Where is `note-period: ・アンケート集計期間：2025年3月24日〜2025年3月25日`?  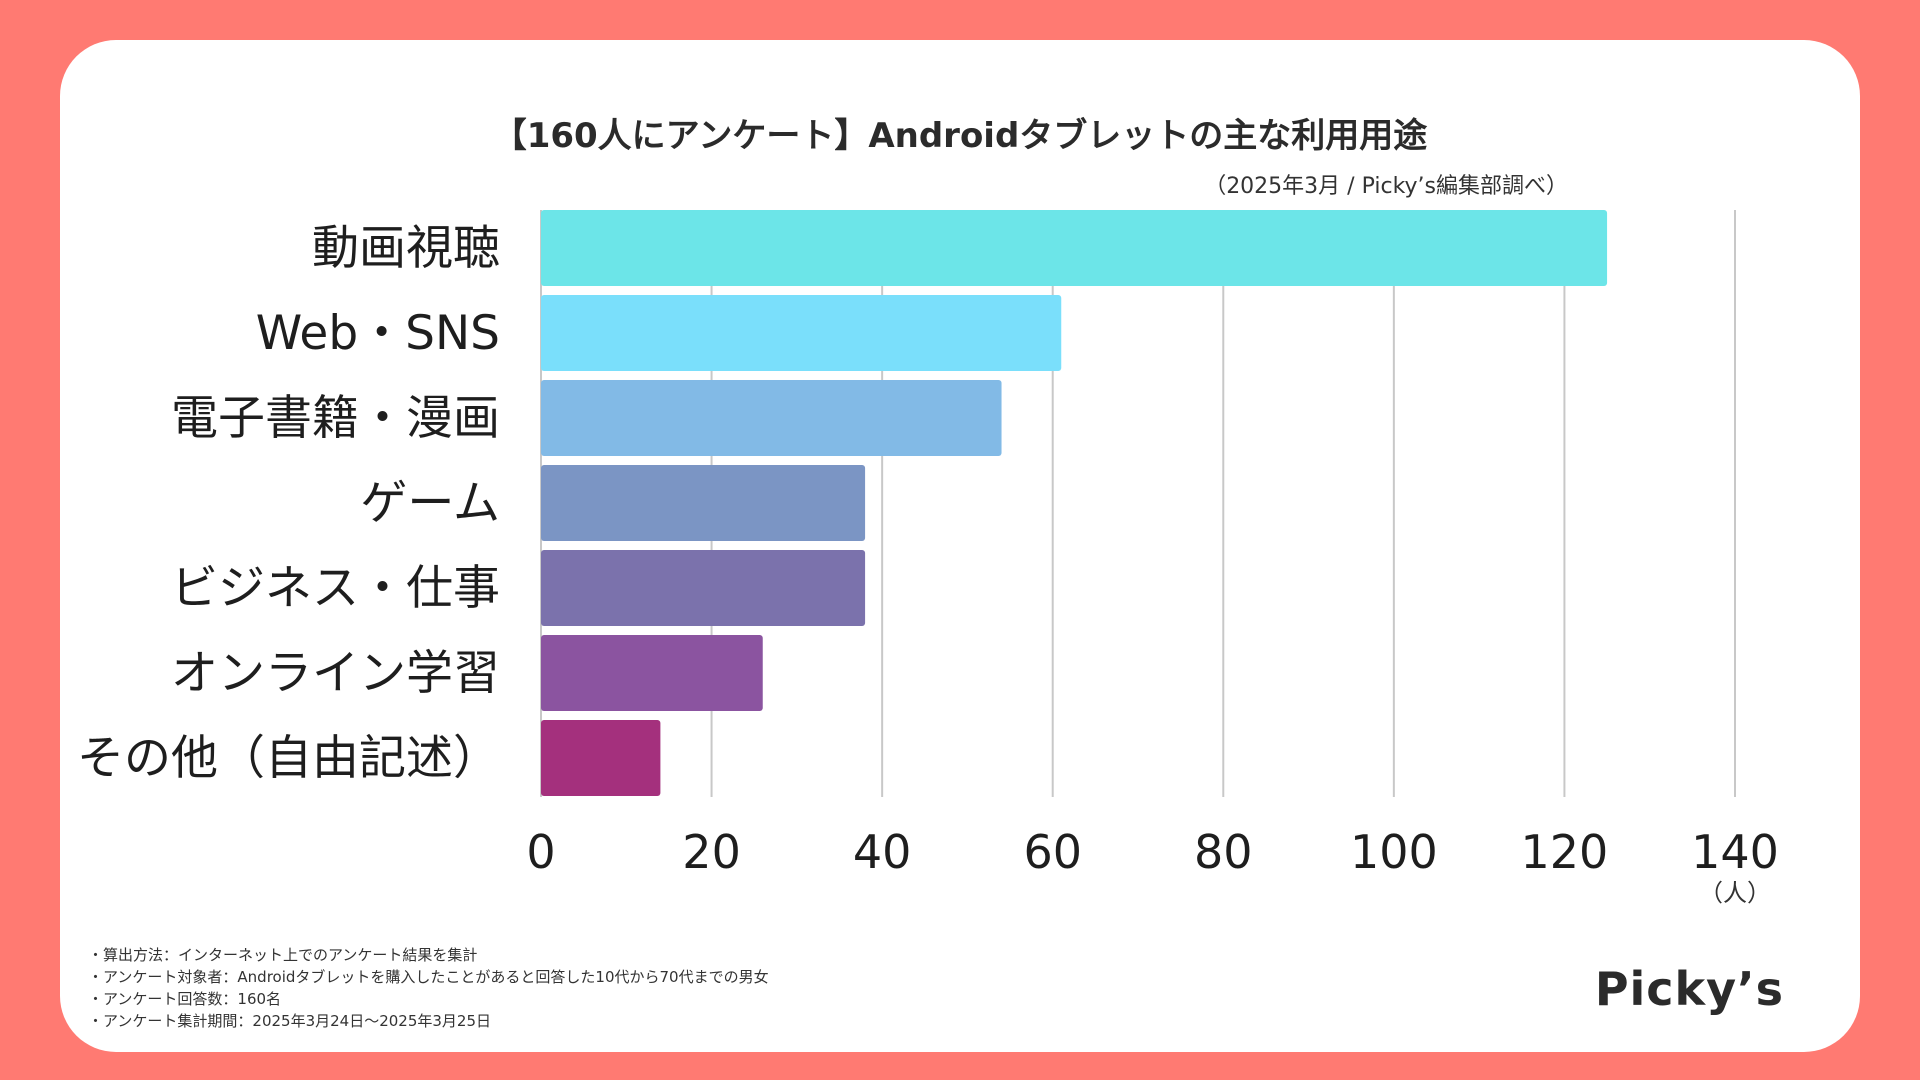
note-period: ・アンケート集計期間：2025年3月24日〜2025年3月25日 is located at coordinates (290, 1021).